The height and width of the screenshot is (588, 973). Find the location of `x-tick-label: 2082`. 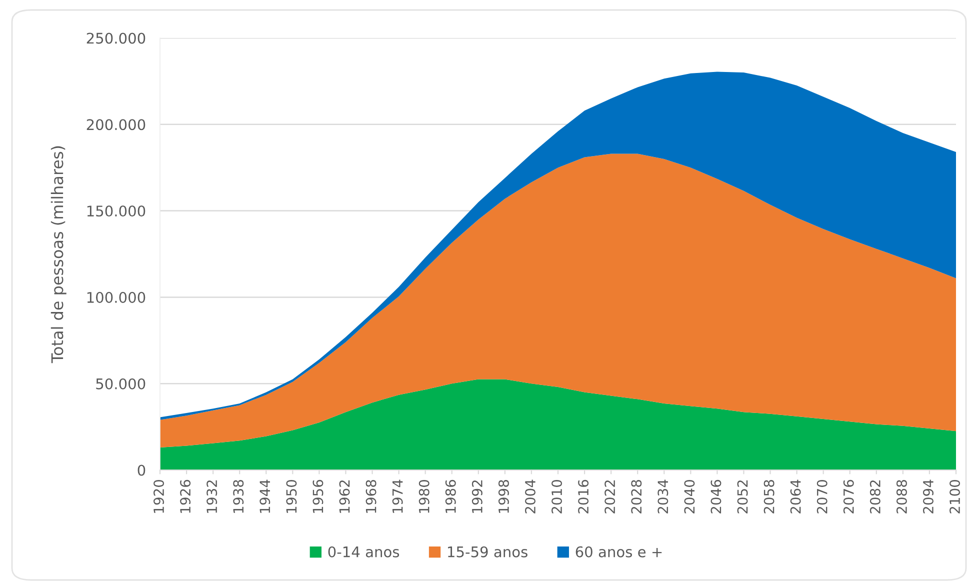

x-tick-label: 2082 is located at coordinates (875, 497).